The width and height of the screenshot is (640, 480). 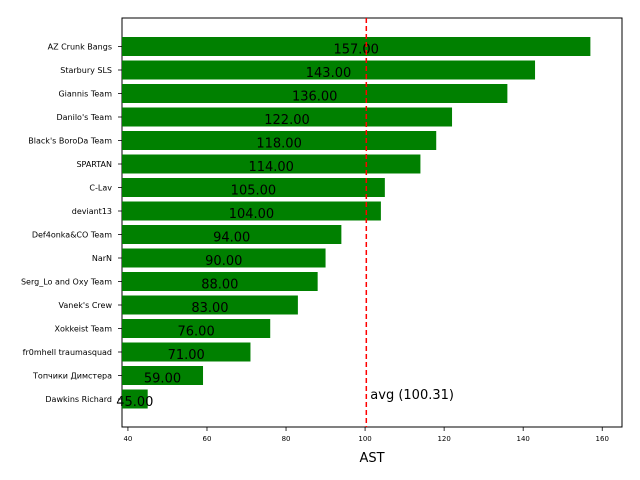 I want to click on average-label: avg (100.31), so click(x=412, y=395).